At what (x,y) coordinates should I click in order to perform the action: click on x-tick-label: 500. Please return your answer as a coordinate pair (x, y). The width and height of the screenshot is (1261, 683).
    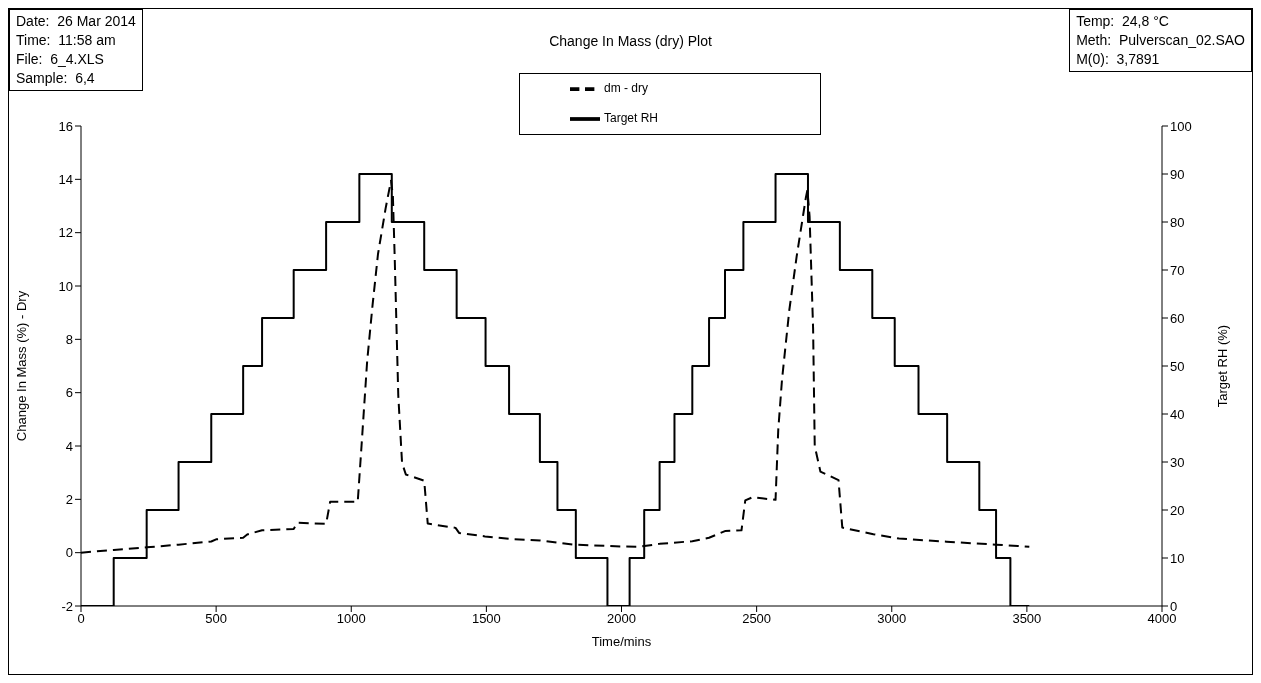
    Looking at the image, I should click on (216, 619).